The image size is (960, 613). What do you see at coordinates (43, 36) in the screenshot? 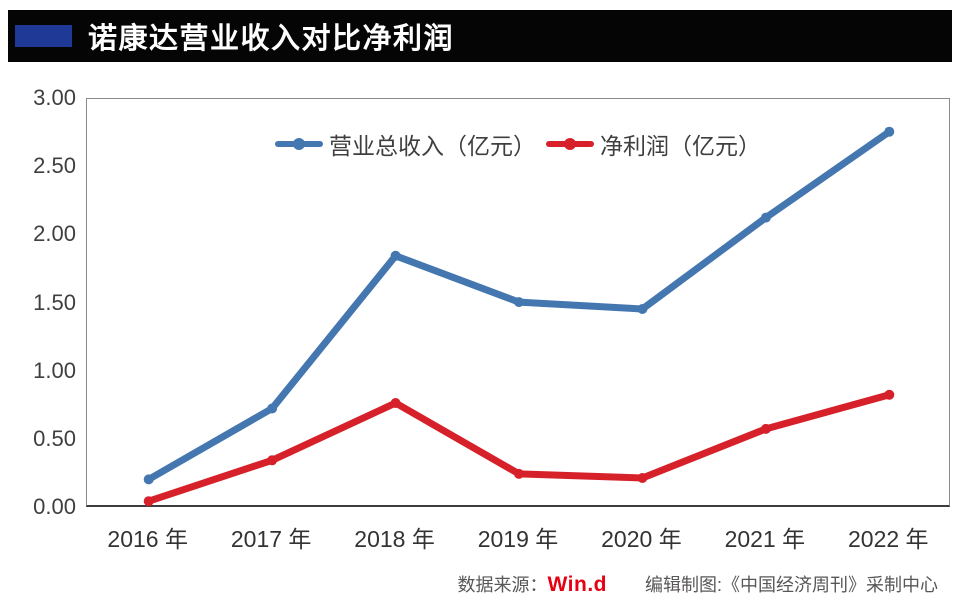
I see `title-accent-rect` at bounding box center [43, 36].